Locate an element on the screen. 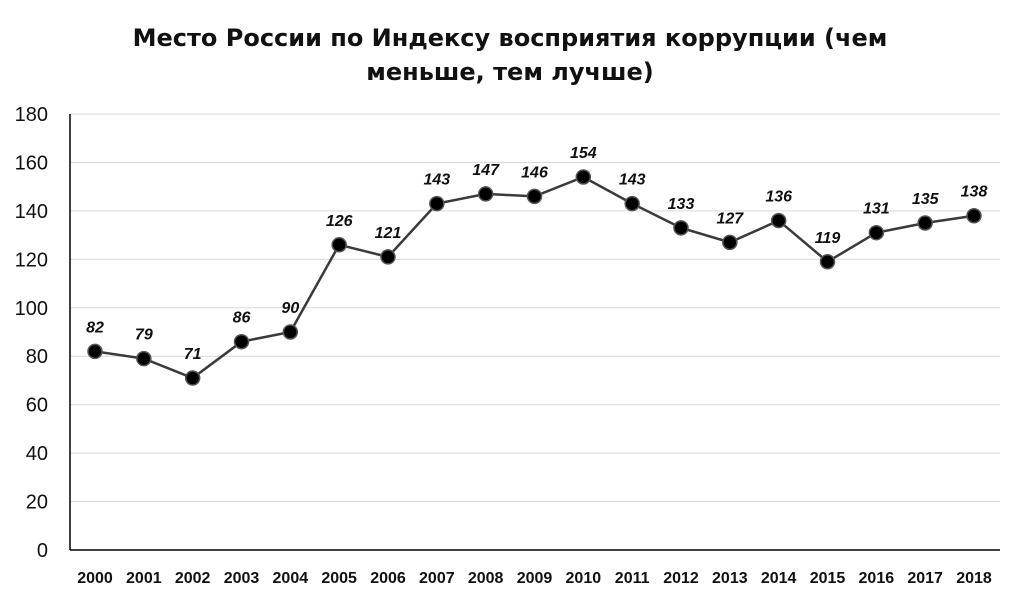  x-tick-label: 2013 is located at coordinates (730, 578).